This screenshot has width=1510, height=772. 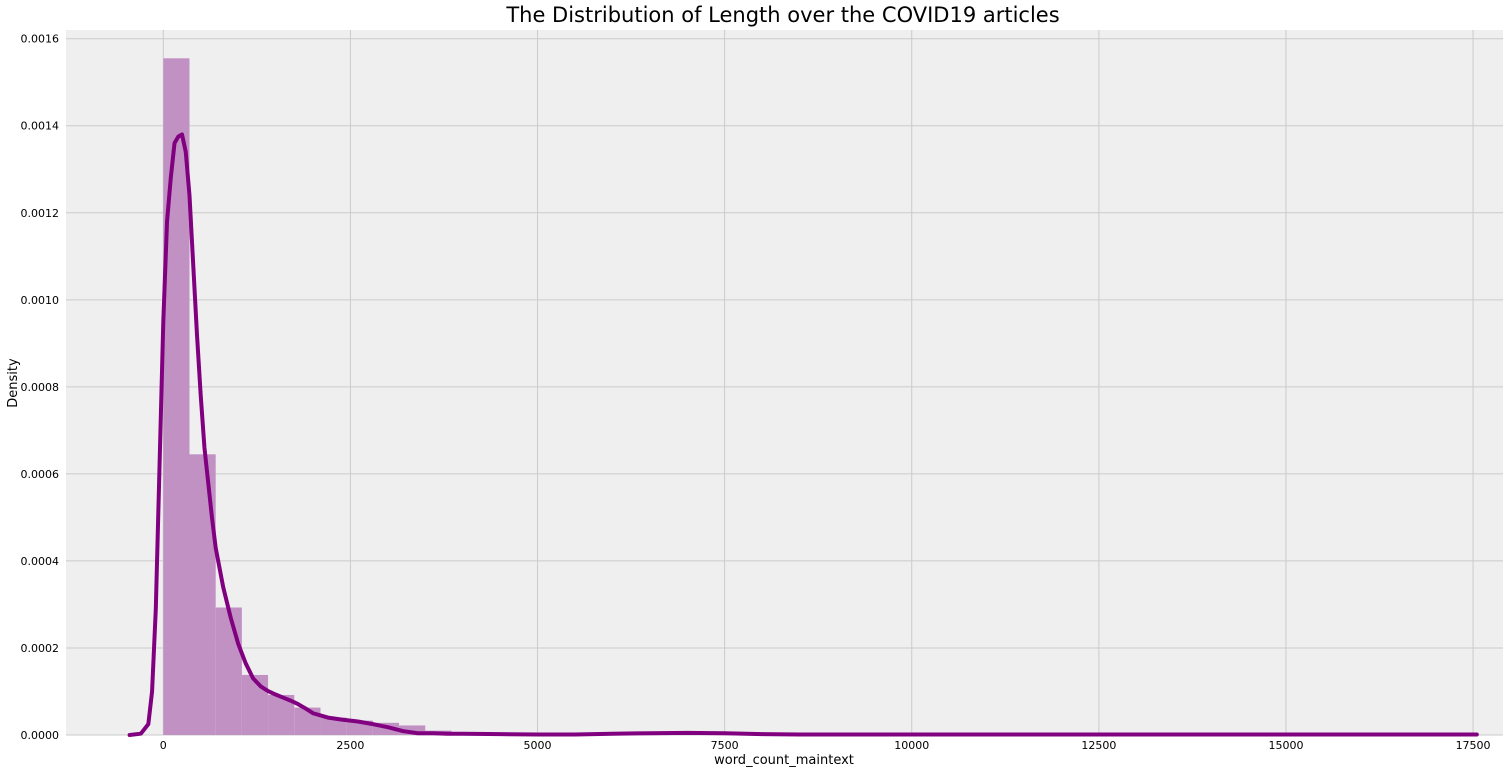 I want to click on x-tick-label: 15000, so click(x=1285, y=745).